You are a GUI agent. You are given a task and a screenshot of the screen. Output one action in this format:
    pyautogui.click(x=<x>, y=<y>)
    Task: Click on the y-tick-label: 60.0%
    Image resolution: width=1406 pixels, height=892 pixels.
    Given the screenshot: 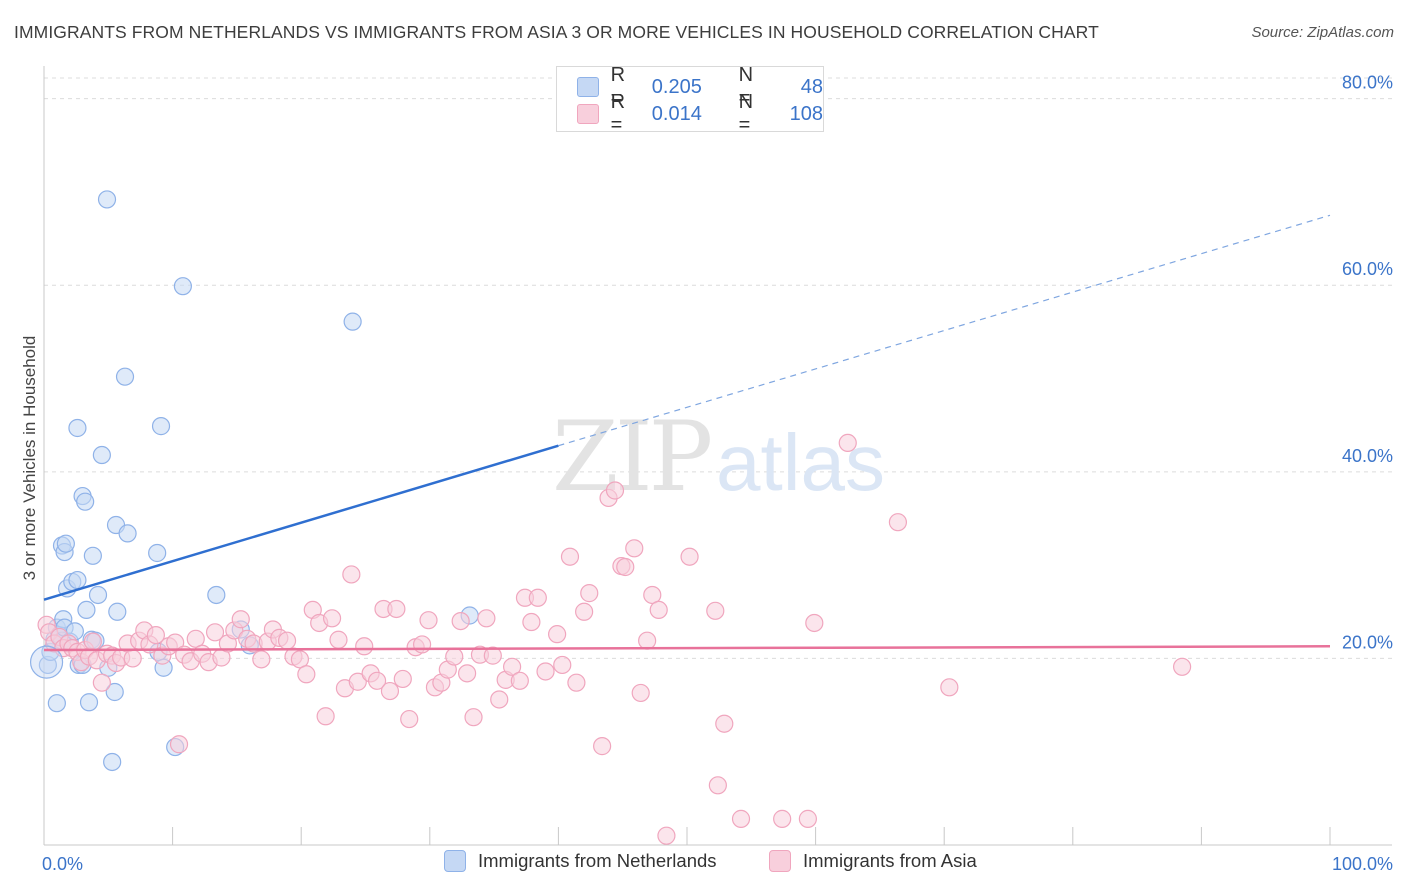 What is the action you would take?
    pyautogui.click(x=1367, y=269)
    